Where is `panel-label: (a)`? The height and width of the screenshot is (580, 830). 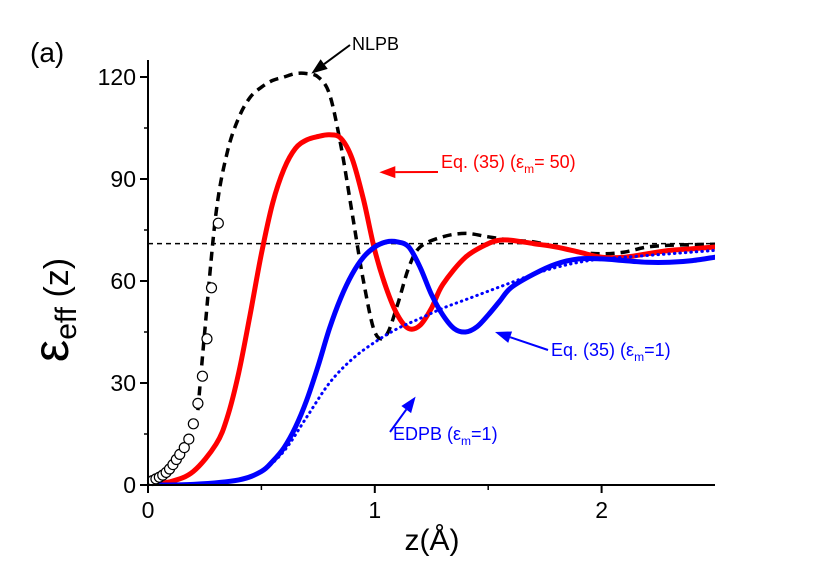
panel-label: (a) is located at coordinates (47, 52).